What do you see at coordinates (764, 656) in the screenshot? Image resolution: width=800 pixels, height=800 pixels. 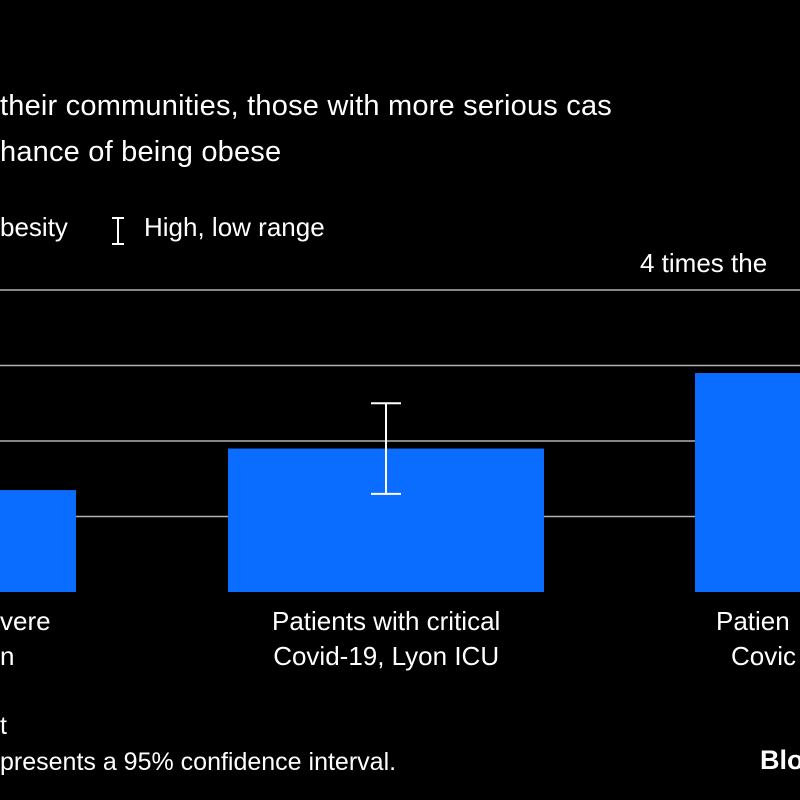 I see `category-label-2-line-1: Covic` at bounding box center [764, 656].